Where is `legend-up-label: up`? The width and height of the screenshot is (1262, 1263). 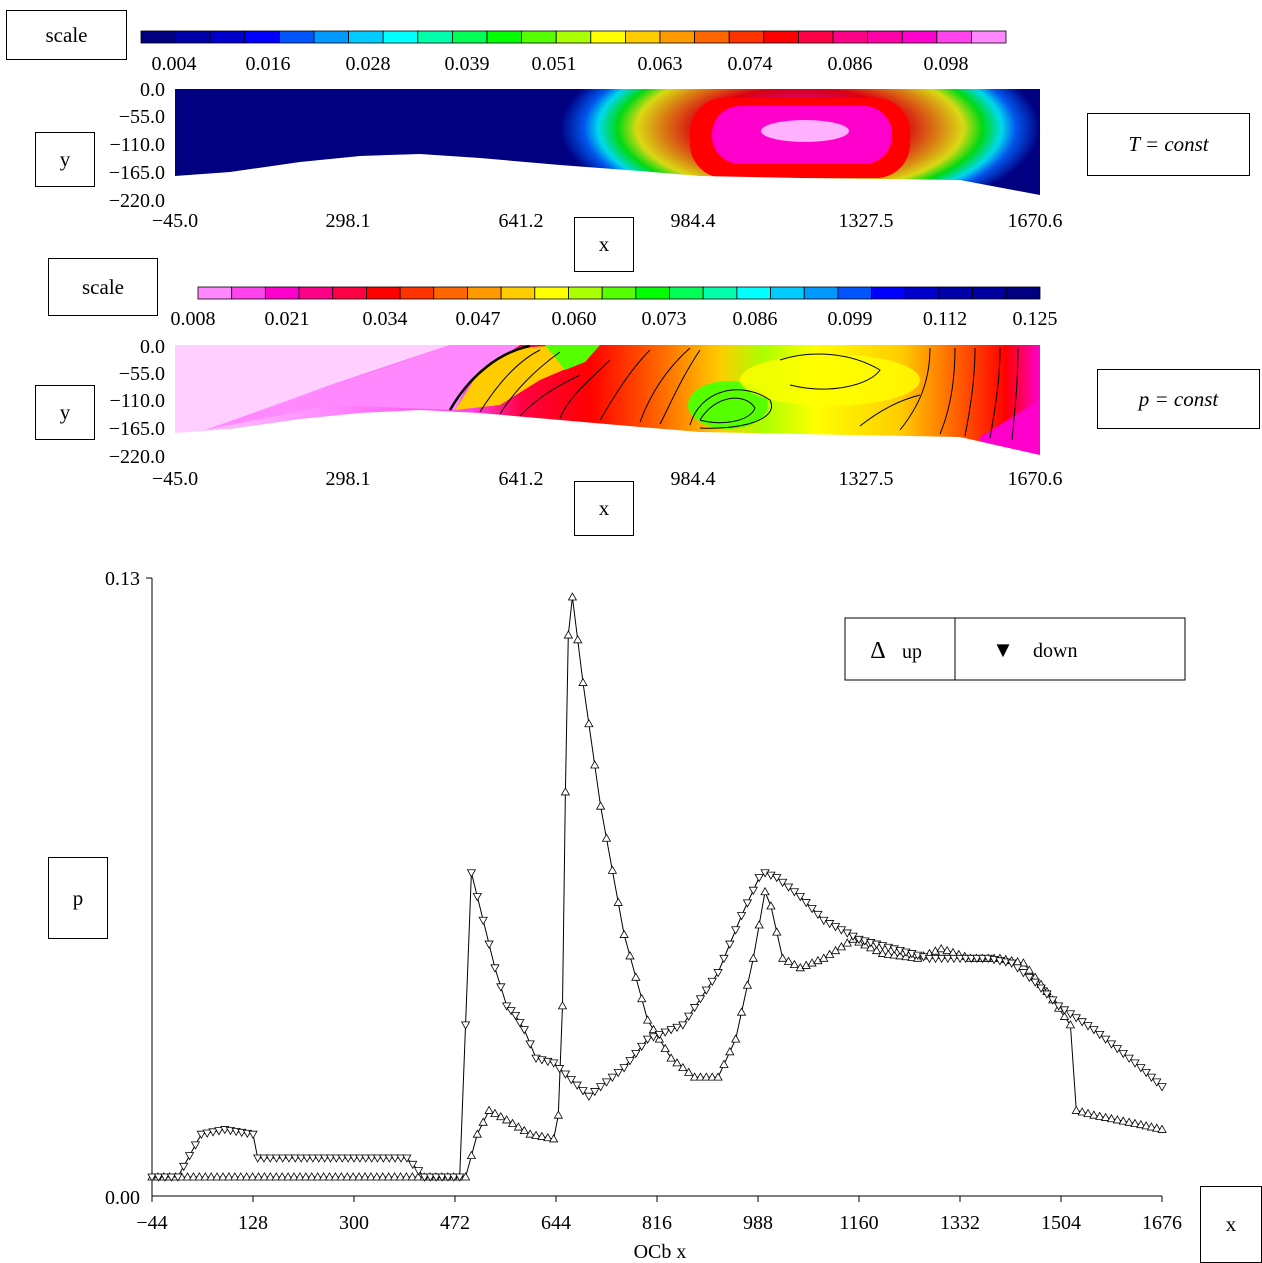
legend-up-label: up is located at coordinates (912, 652).